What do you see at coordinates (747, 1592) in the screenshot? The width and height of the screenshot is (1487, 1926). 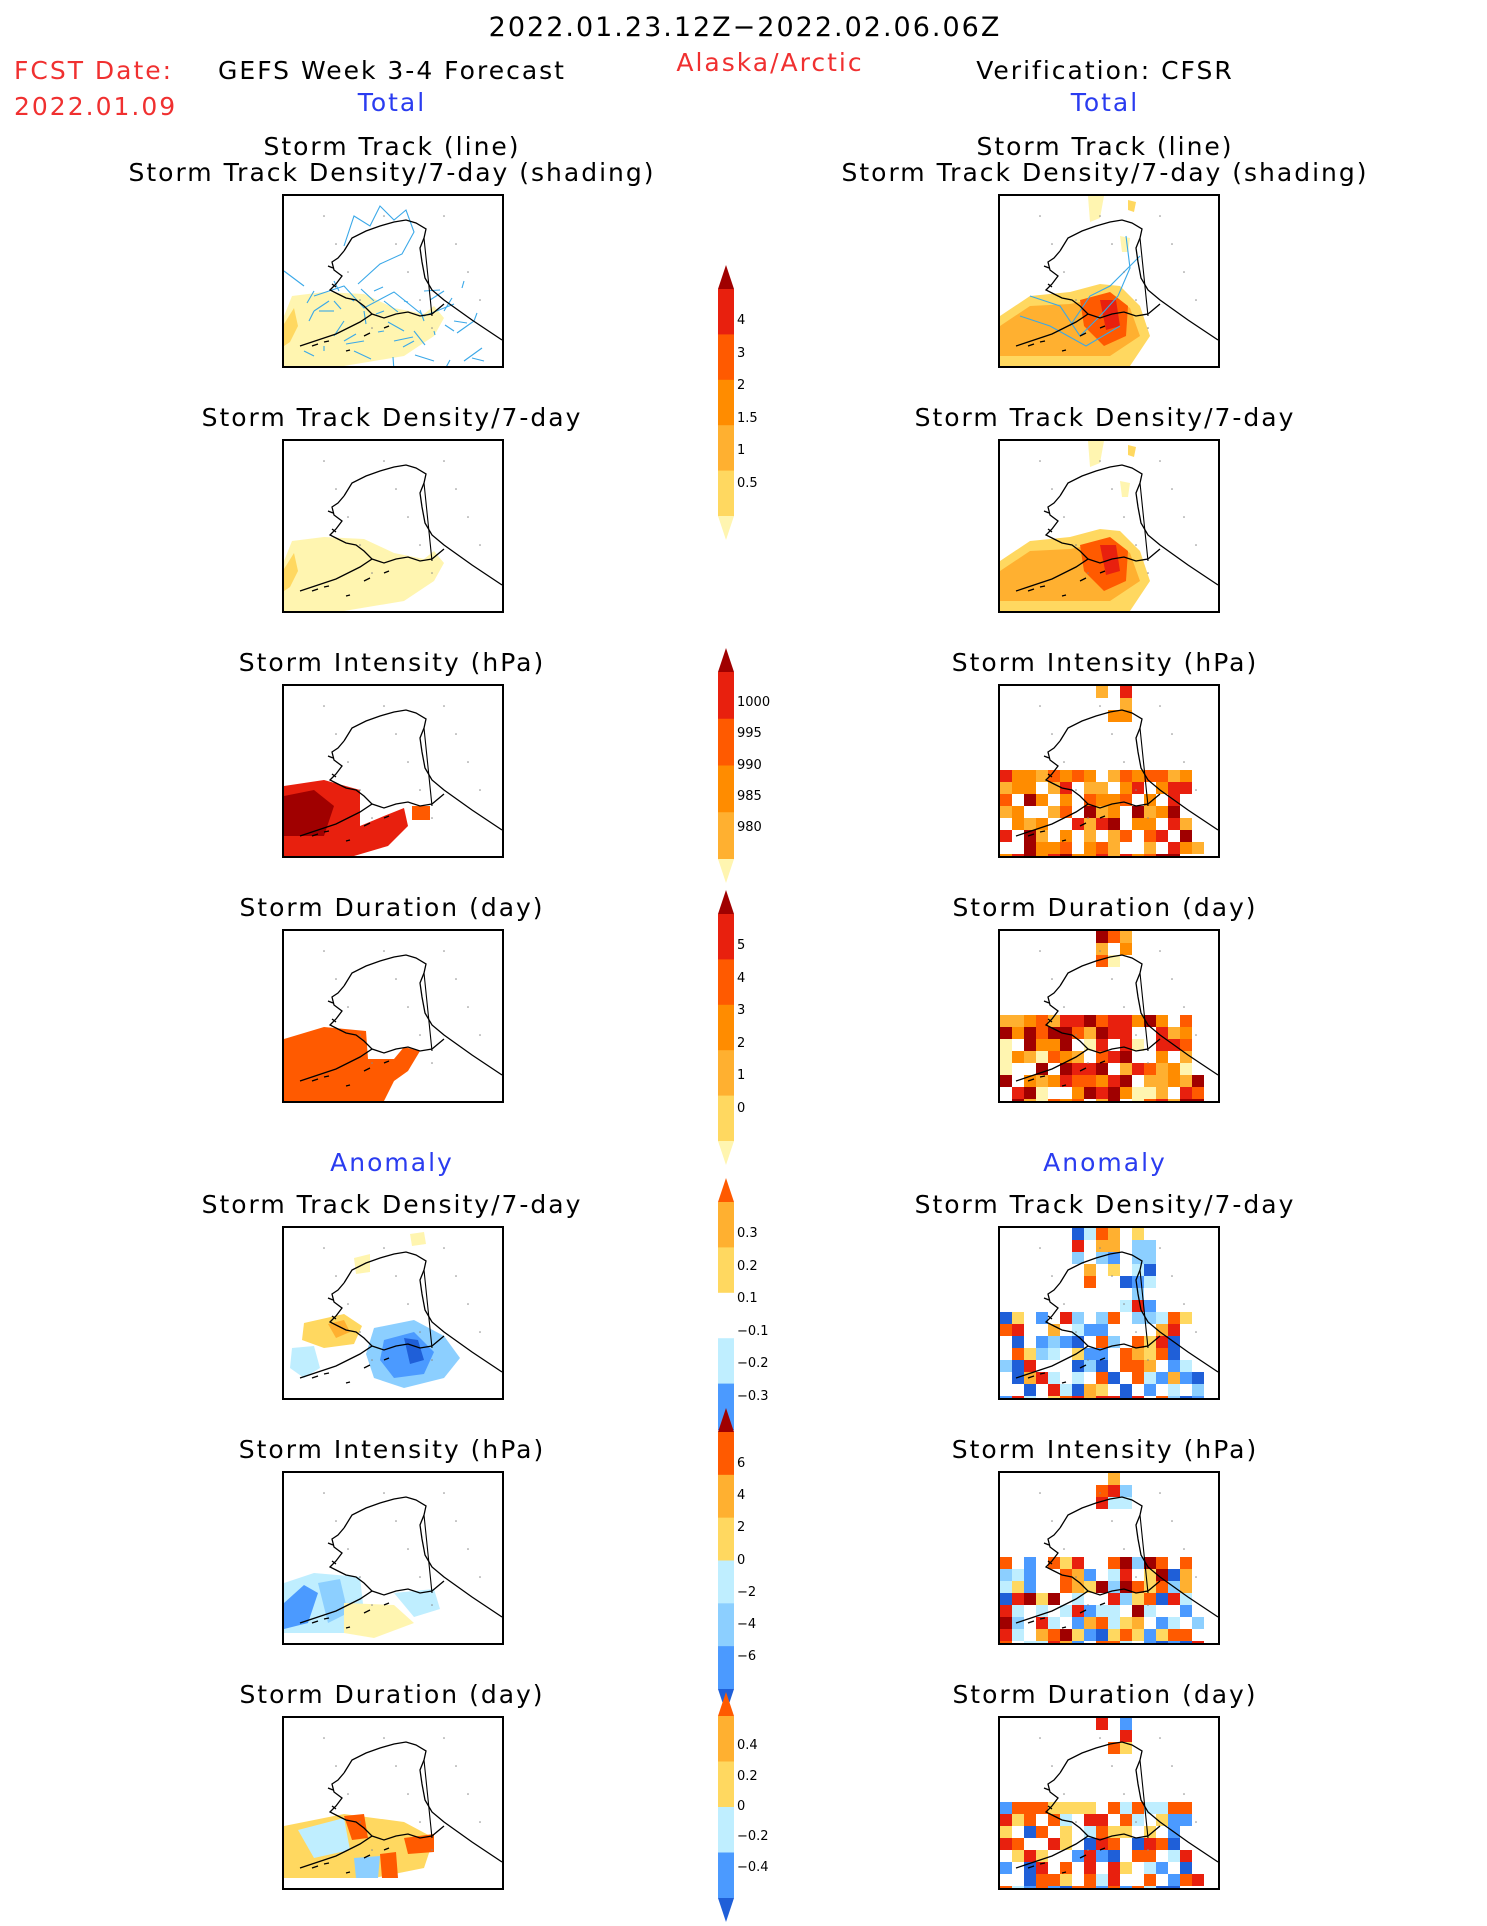 I see `colorbar-tick-label: −2` at bounding box center [747, 1592].